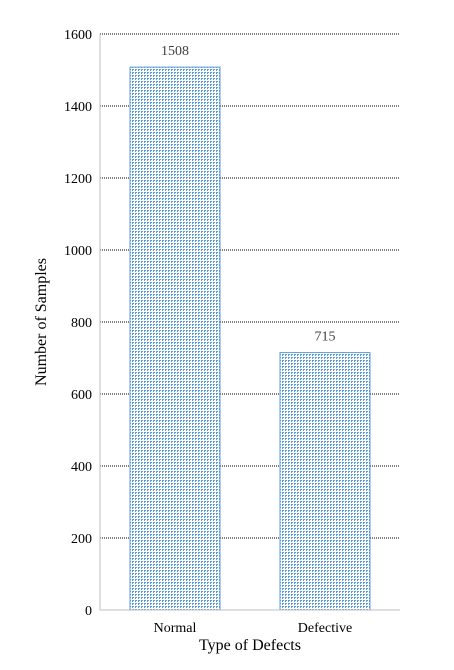 The image size is (454, 670). I want to click on x-tick-label-defective: Defective, so click(325, 628).